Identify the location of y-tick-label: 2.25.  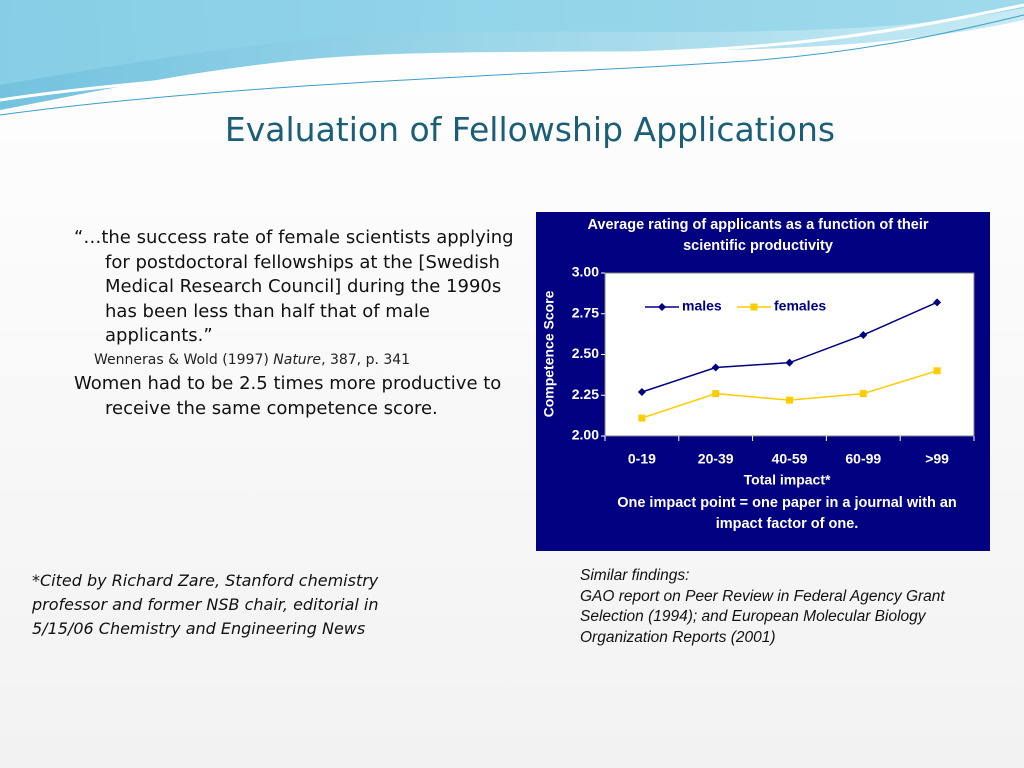
(585, 394).